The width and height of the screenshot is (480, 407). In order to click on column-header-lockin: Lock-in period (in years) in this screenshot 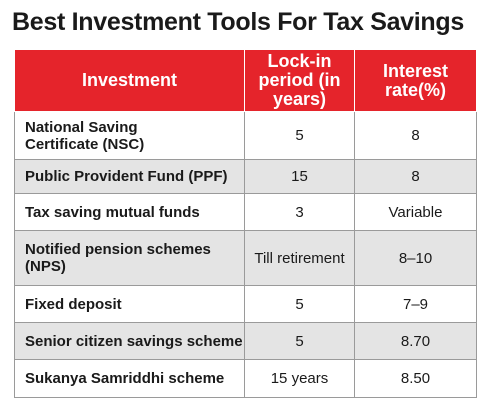, I will do `click(299, 80)`.